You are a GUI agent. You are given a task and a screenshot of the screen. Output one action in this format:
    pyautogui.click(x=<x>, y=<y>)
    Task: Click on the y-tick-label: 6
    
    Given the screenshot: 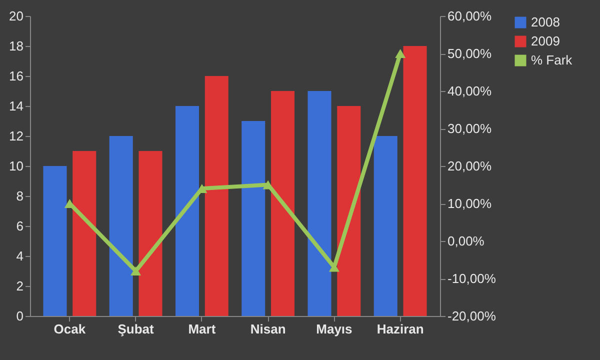 What is the action you would take?
    pyautogui.click(x=20, y=226)
    